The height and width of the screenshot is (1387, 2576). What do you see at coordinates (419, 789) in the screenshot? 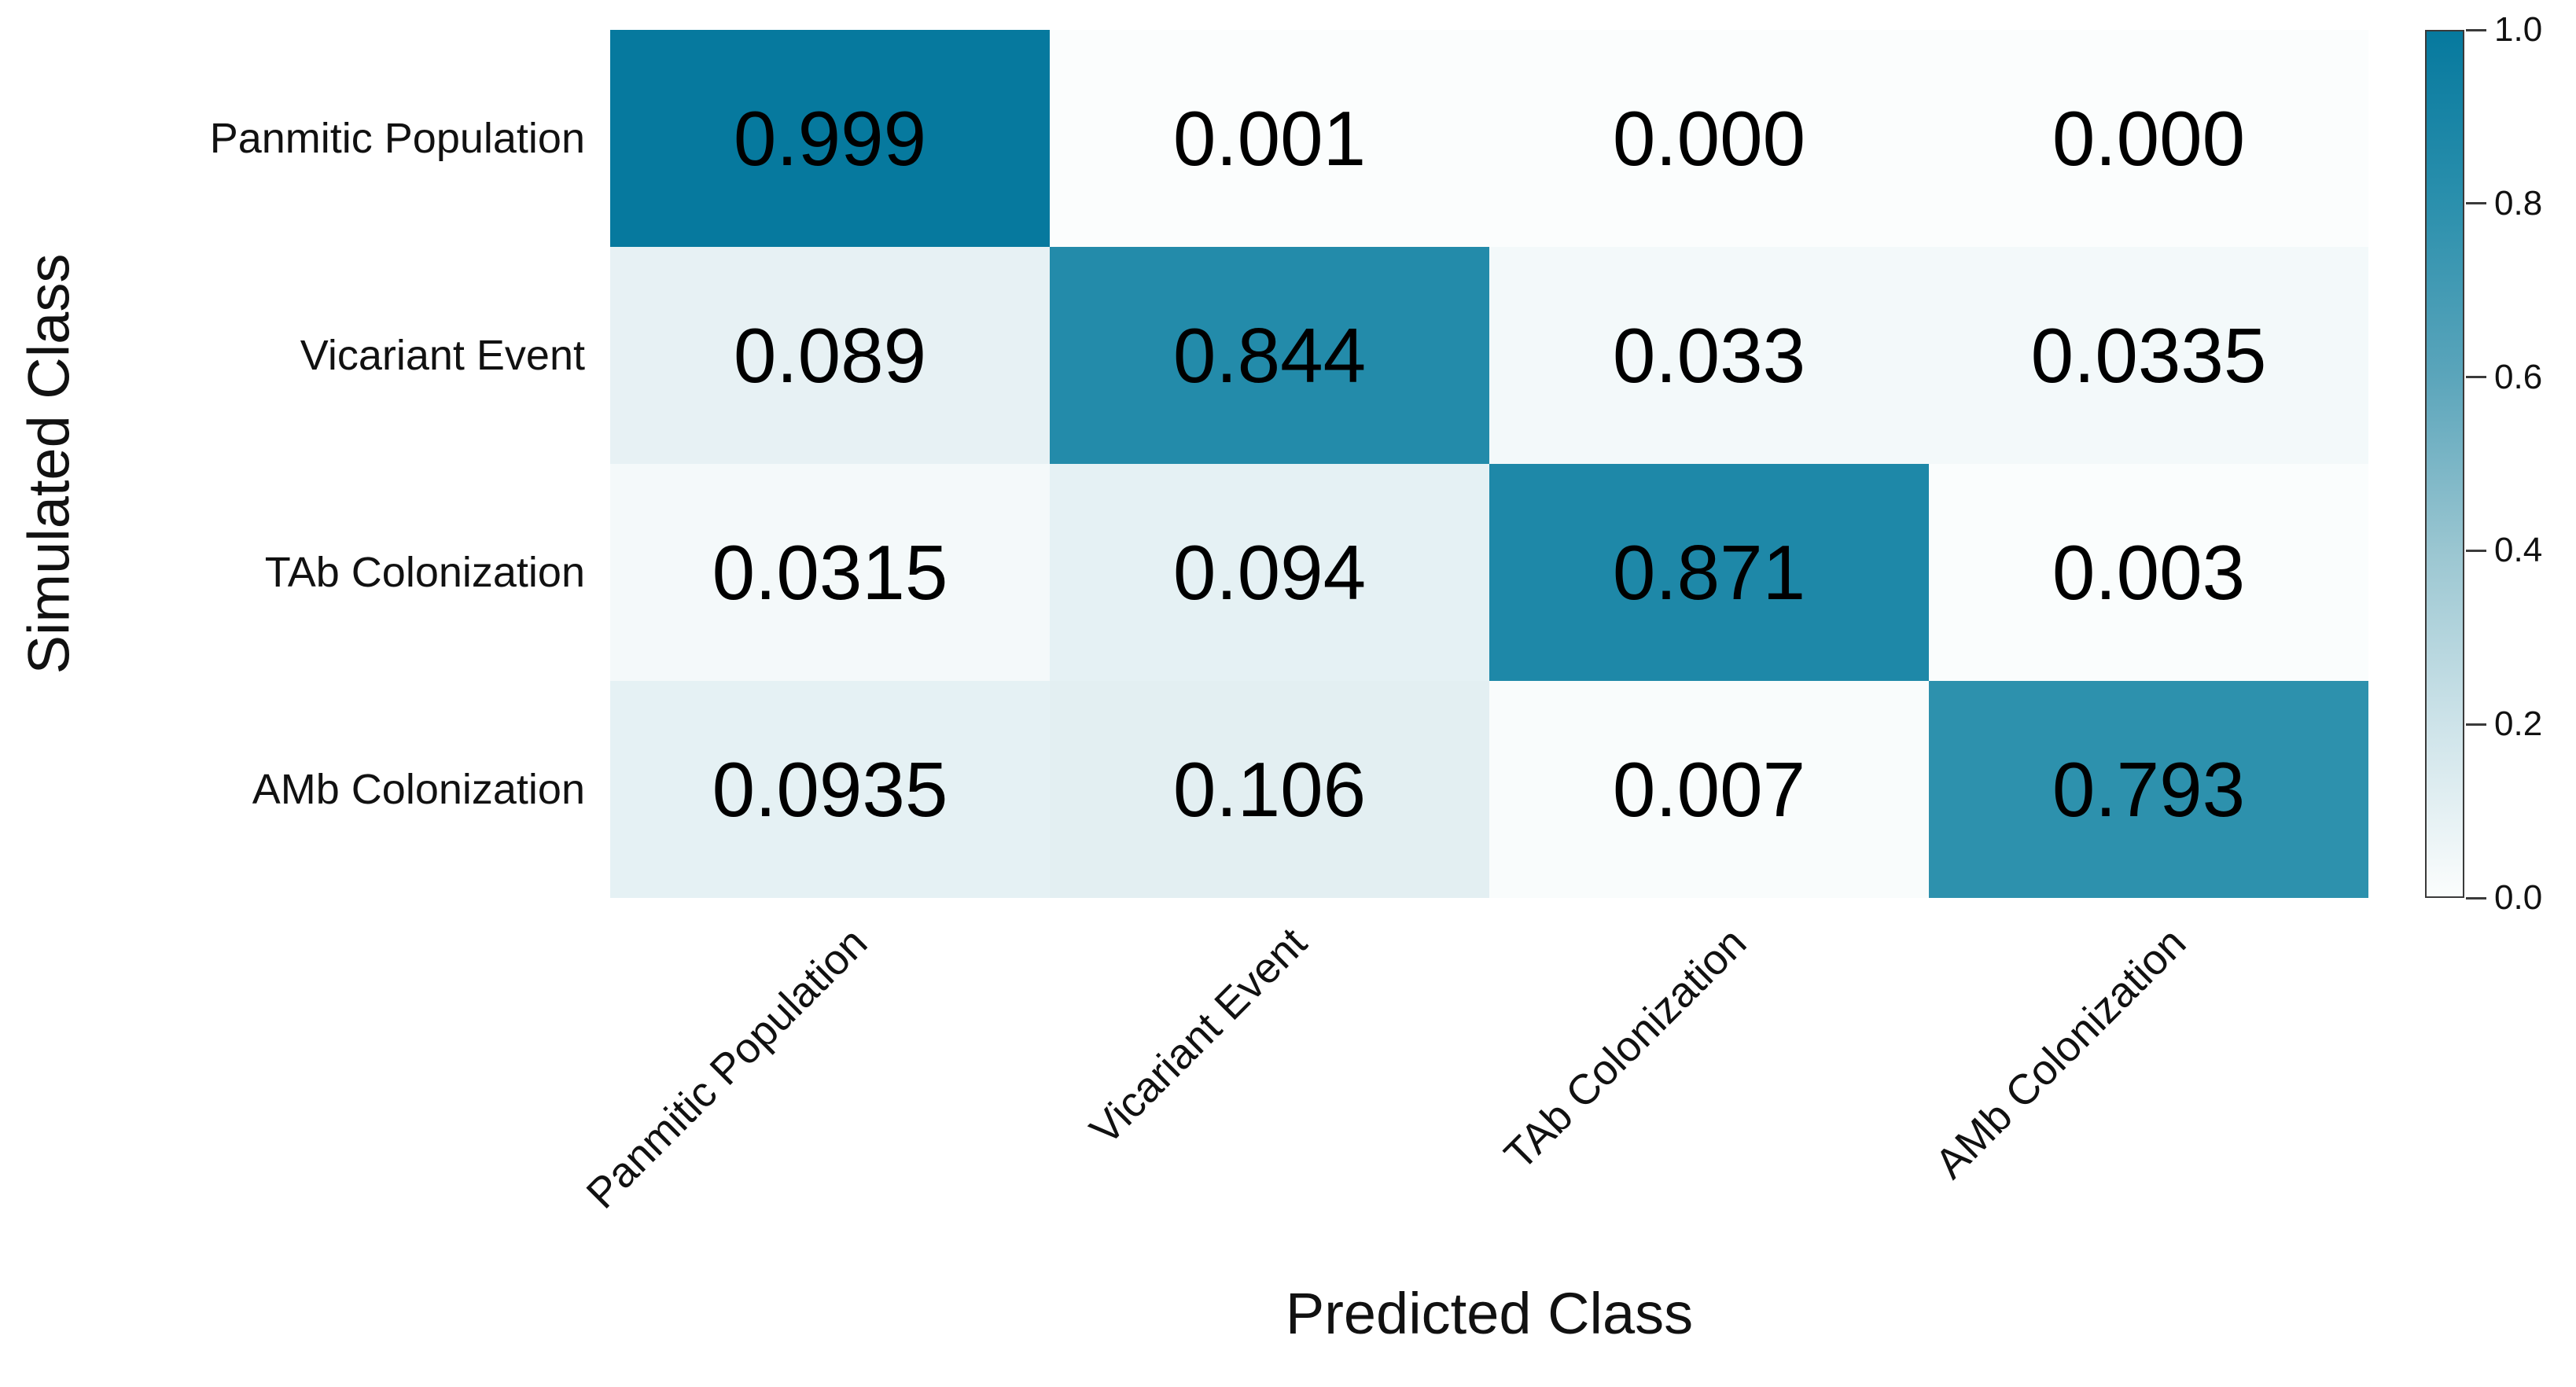
I see `row-tick-label: AMb Colonization` at bounding box center [419, 789].